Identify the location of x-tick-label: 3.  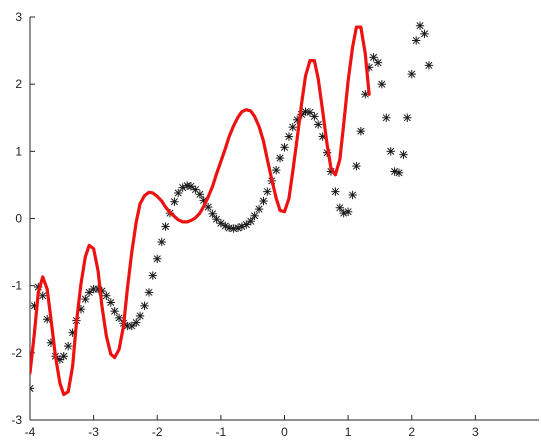
(475, 432).